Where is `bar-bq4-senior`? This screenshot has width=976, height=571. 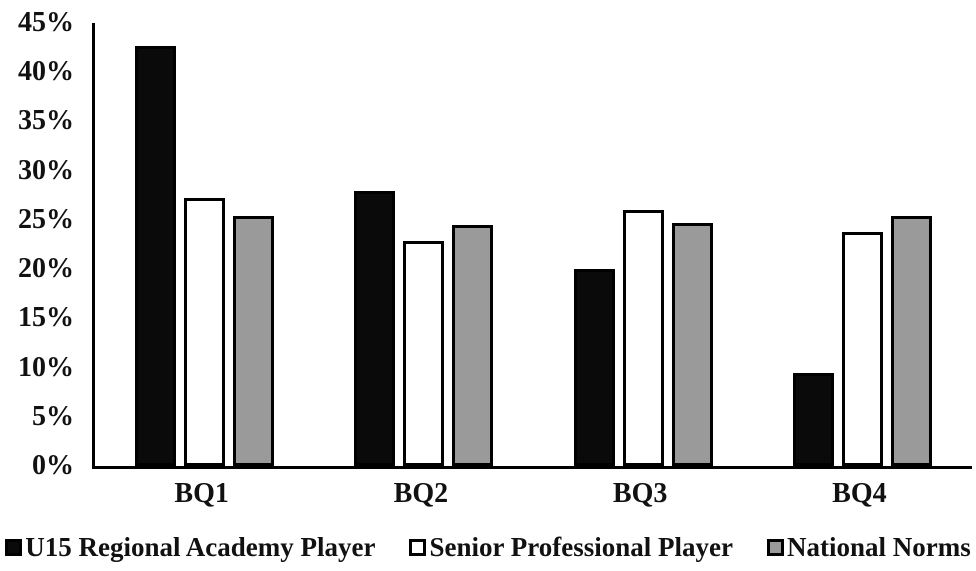 bar-bq4-senior is located at coordinates (862, 348).